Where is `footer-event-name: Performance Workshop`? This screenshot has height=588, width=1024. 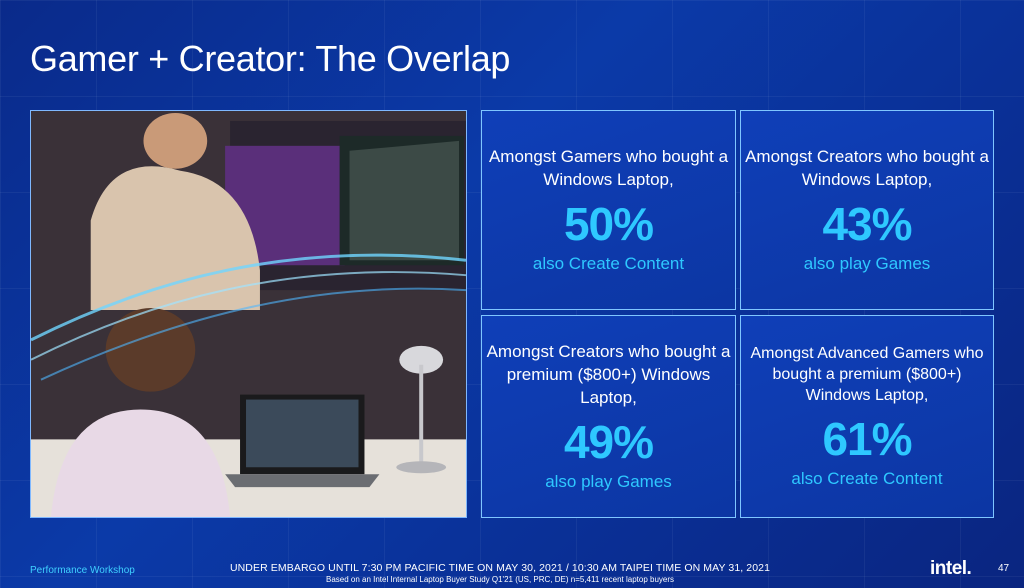
footer-event-name: Performance Workshop is located at coordinates (82, 570).